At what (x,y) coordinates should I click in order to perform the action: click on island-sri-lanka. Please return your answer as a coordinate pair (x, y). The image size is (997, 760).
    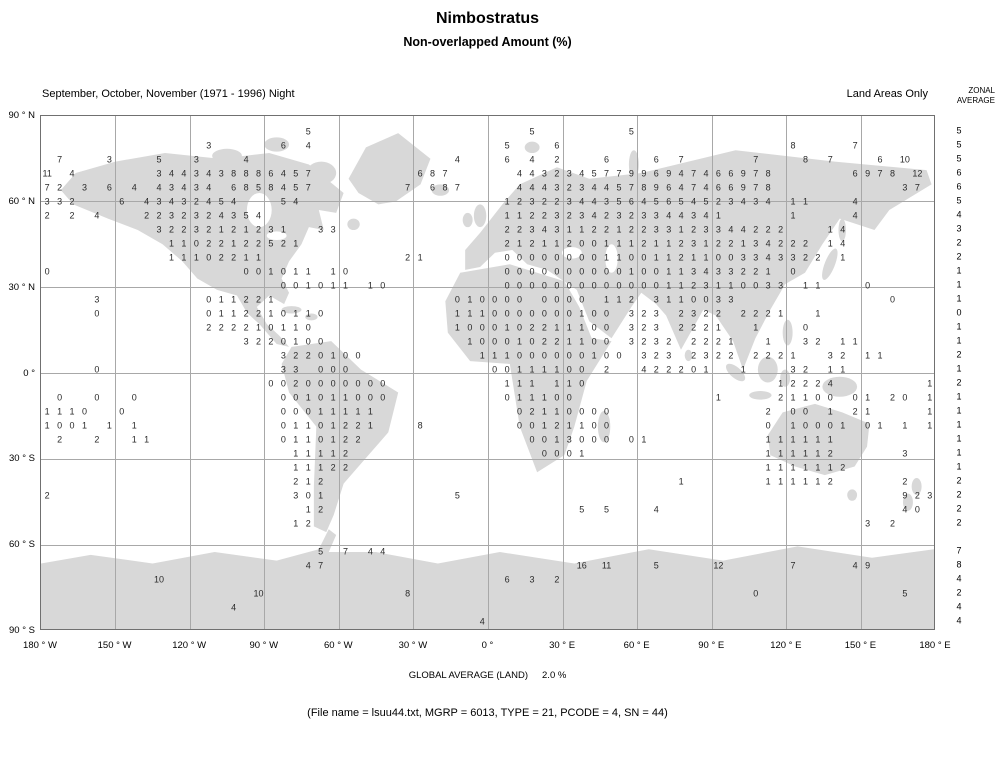
    Looking at the image, I should click on (688, 355).